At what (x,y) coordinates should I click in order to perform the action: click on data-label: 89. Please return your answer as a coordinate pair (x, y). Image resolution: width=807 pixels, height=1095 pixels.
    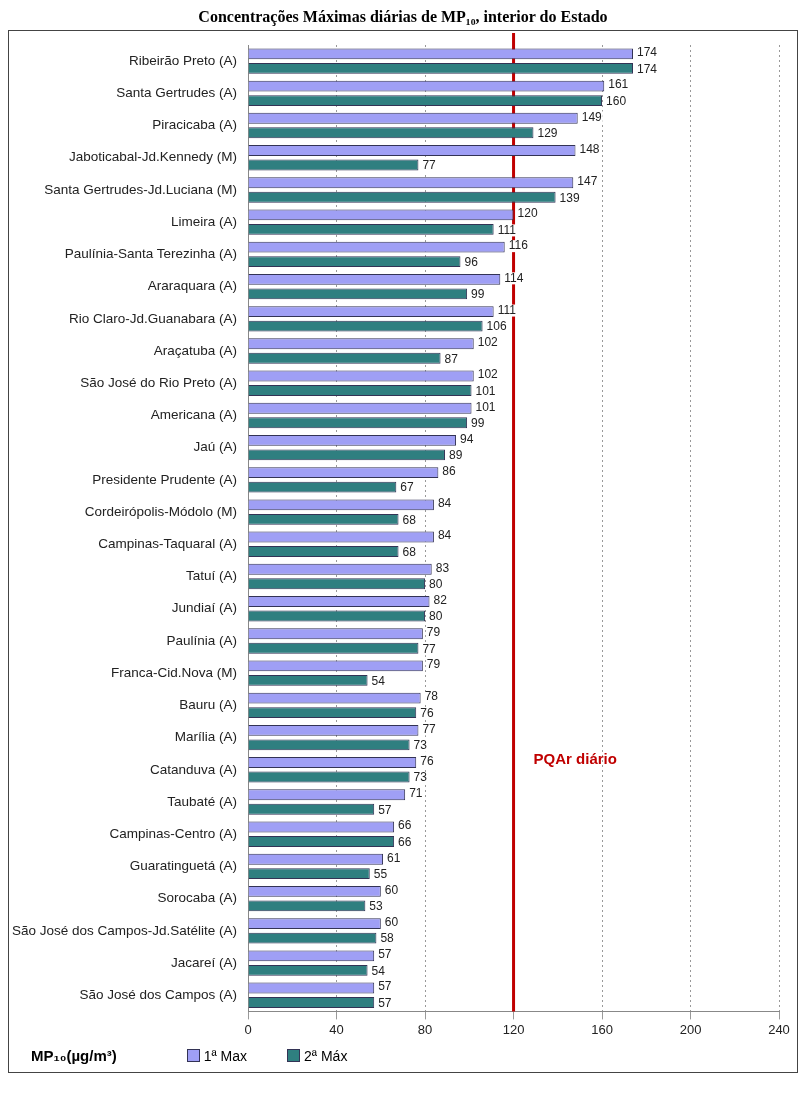
    Looking at the image, I should click on (455, 455).